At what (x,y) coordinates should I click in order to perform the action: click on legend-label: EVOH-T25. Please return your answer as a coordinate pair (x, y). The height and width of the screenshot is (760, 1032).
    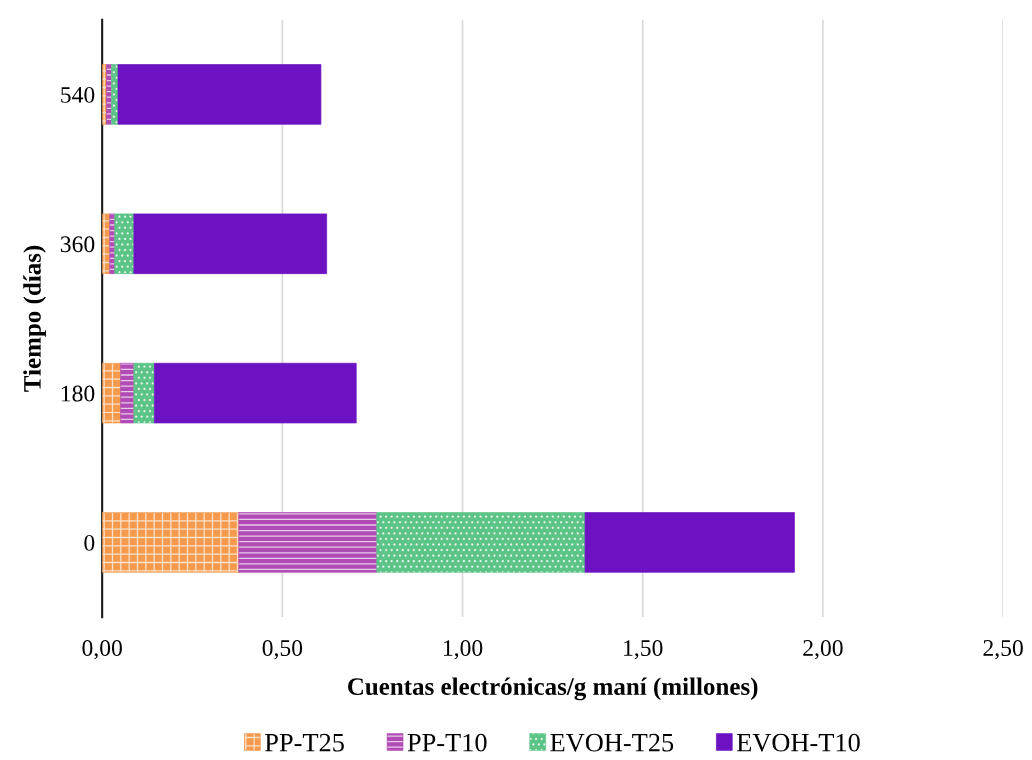
    Looking at the image, I should click on (612, 742).